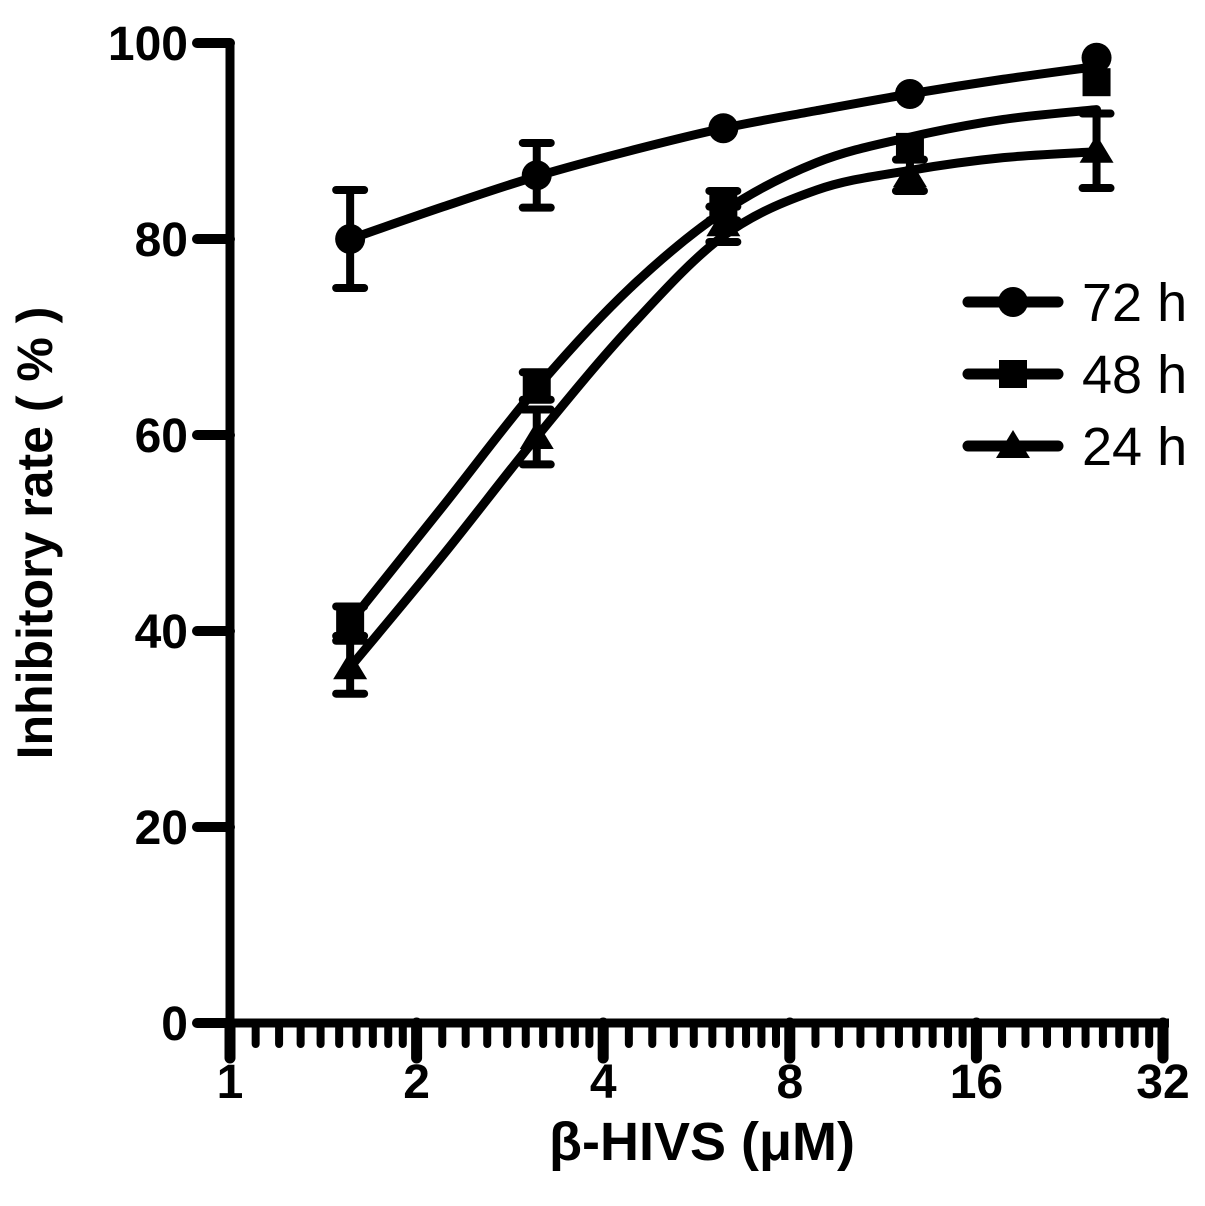 The width and height of the screenshot is (1205, 1206). I want to click on y-axis-tick-labels: 0 20 40 60 80 100, so click(148, 534).